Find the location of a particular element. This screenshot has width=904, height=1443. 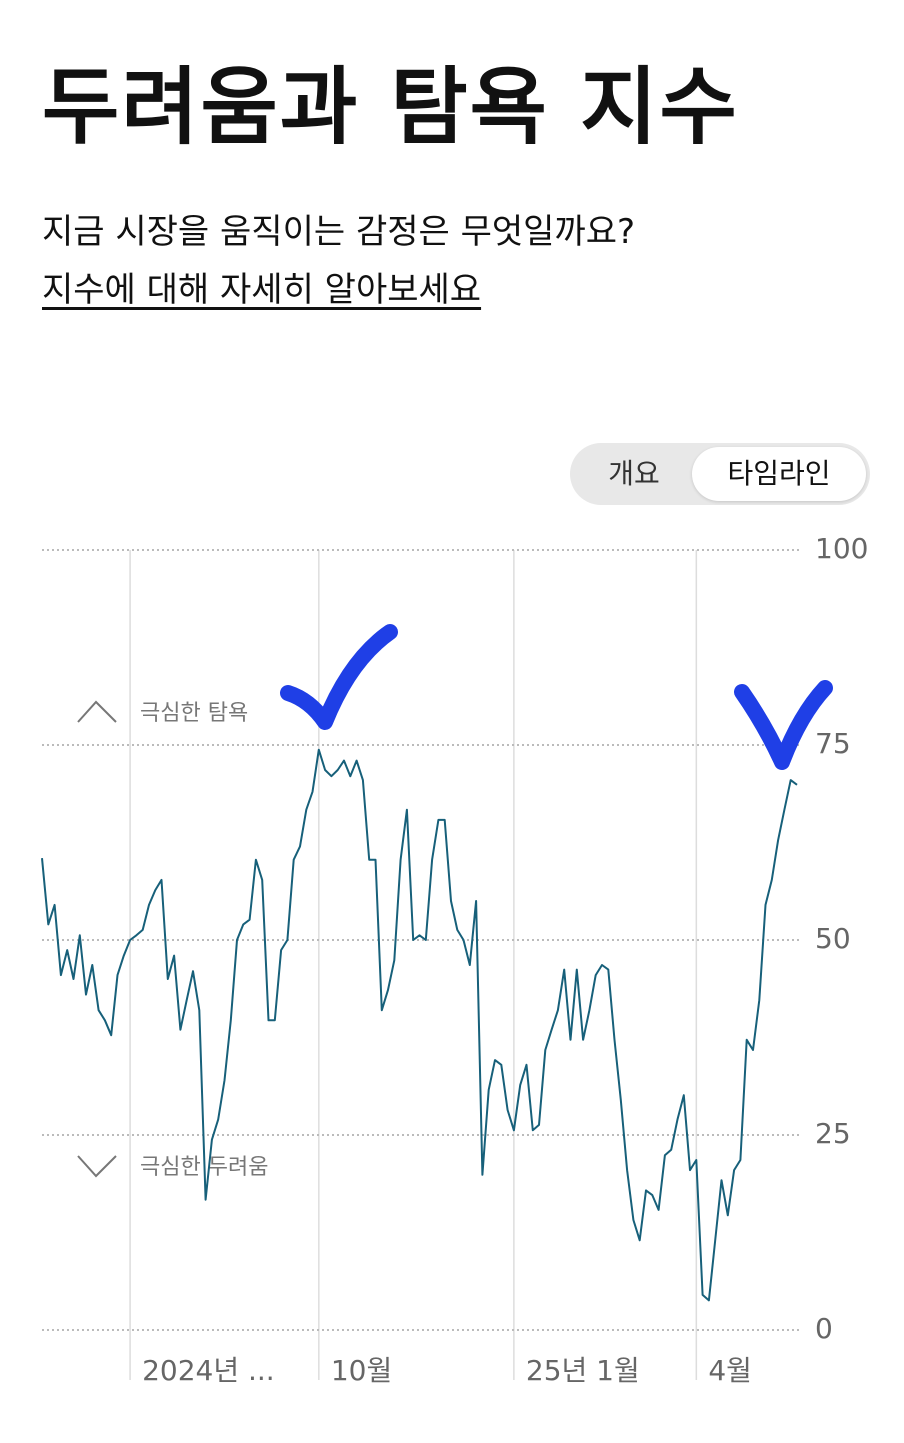

x-tick-label: 4월 is located at coordinates (730, 1370).